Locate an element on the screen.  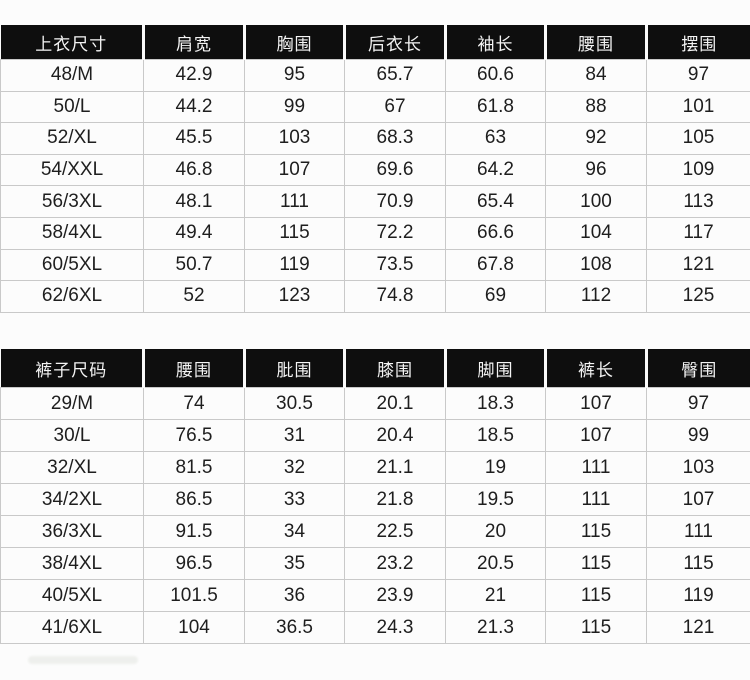
table-row: 62/6XL 52 123 74.8 69 112 125 is located at coordinates (375, 296).